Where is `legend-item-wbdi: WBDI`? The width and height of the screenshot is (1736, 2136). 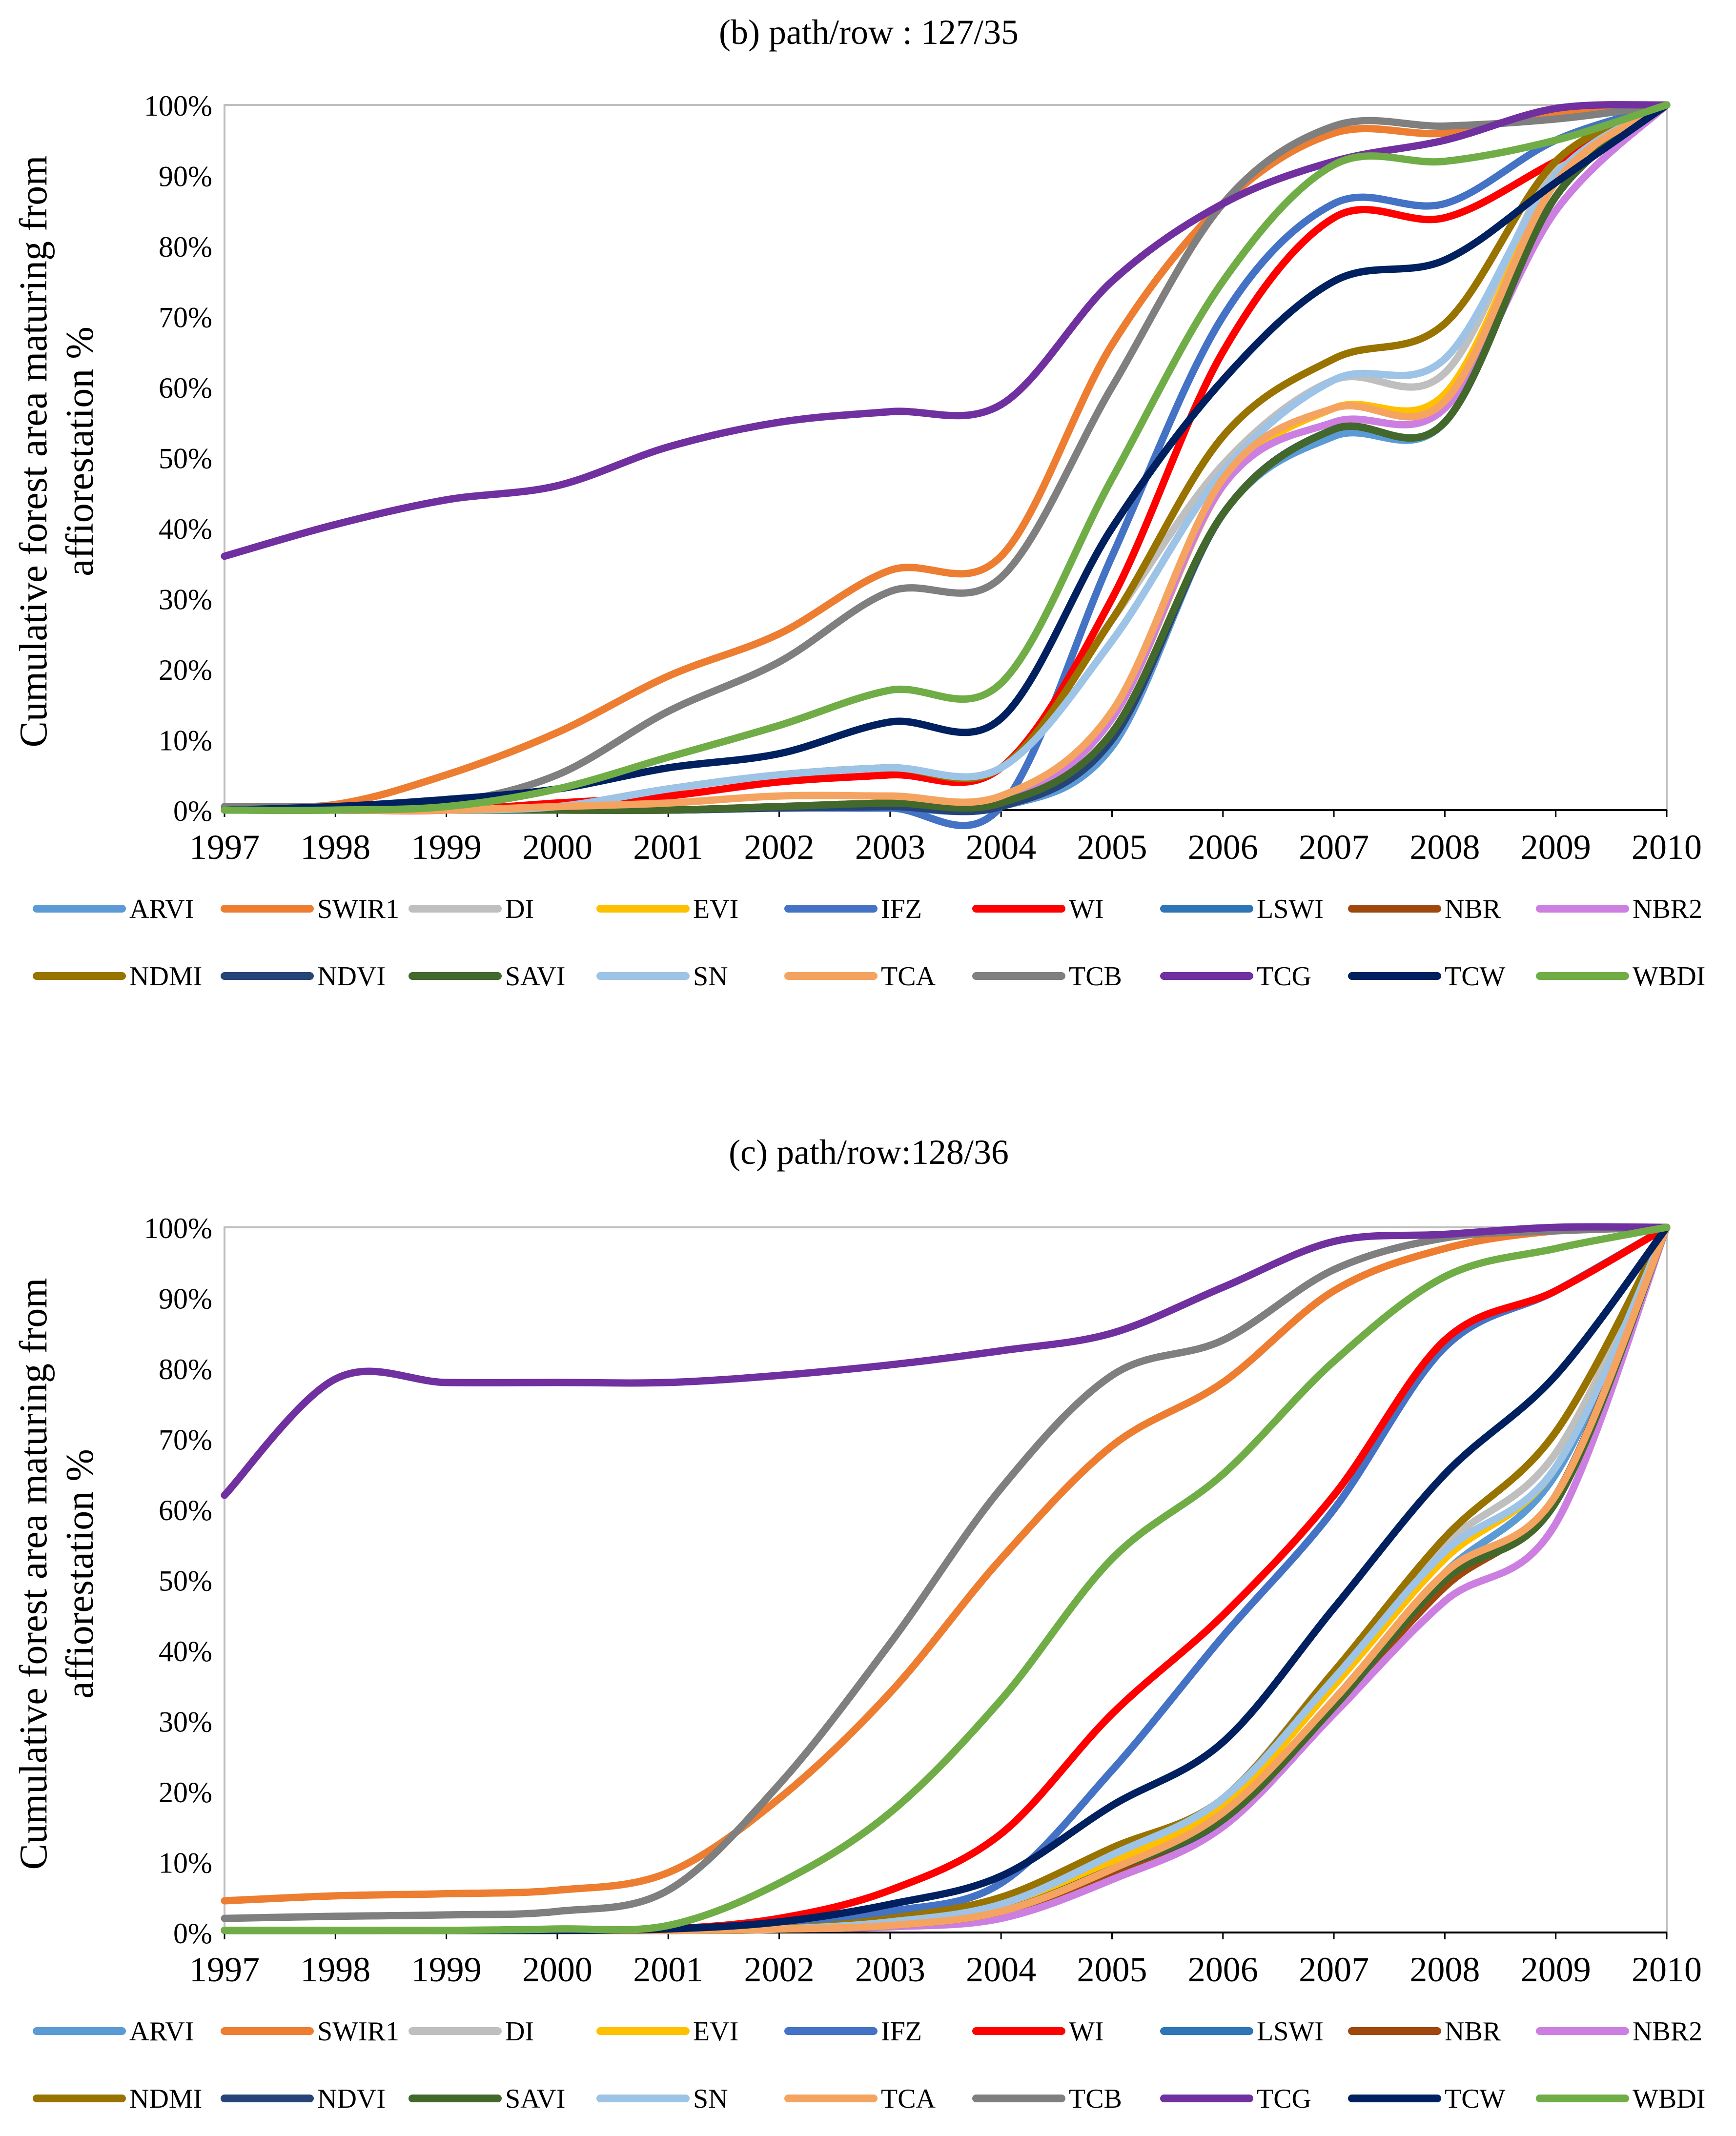 legend-item-wbdi: WBDI is located at coordinates (1620, 976).